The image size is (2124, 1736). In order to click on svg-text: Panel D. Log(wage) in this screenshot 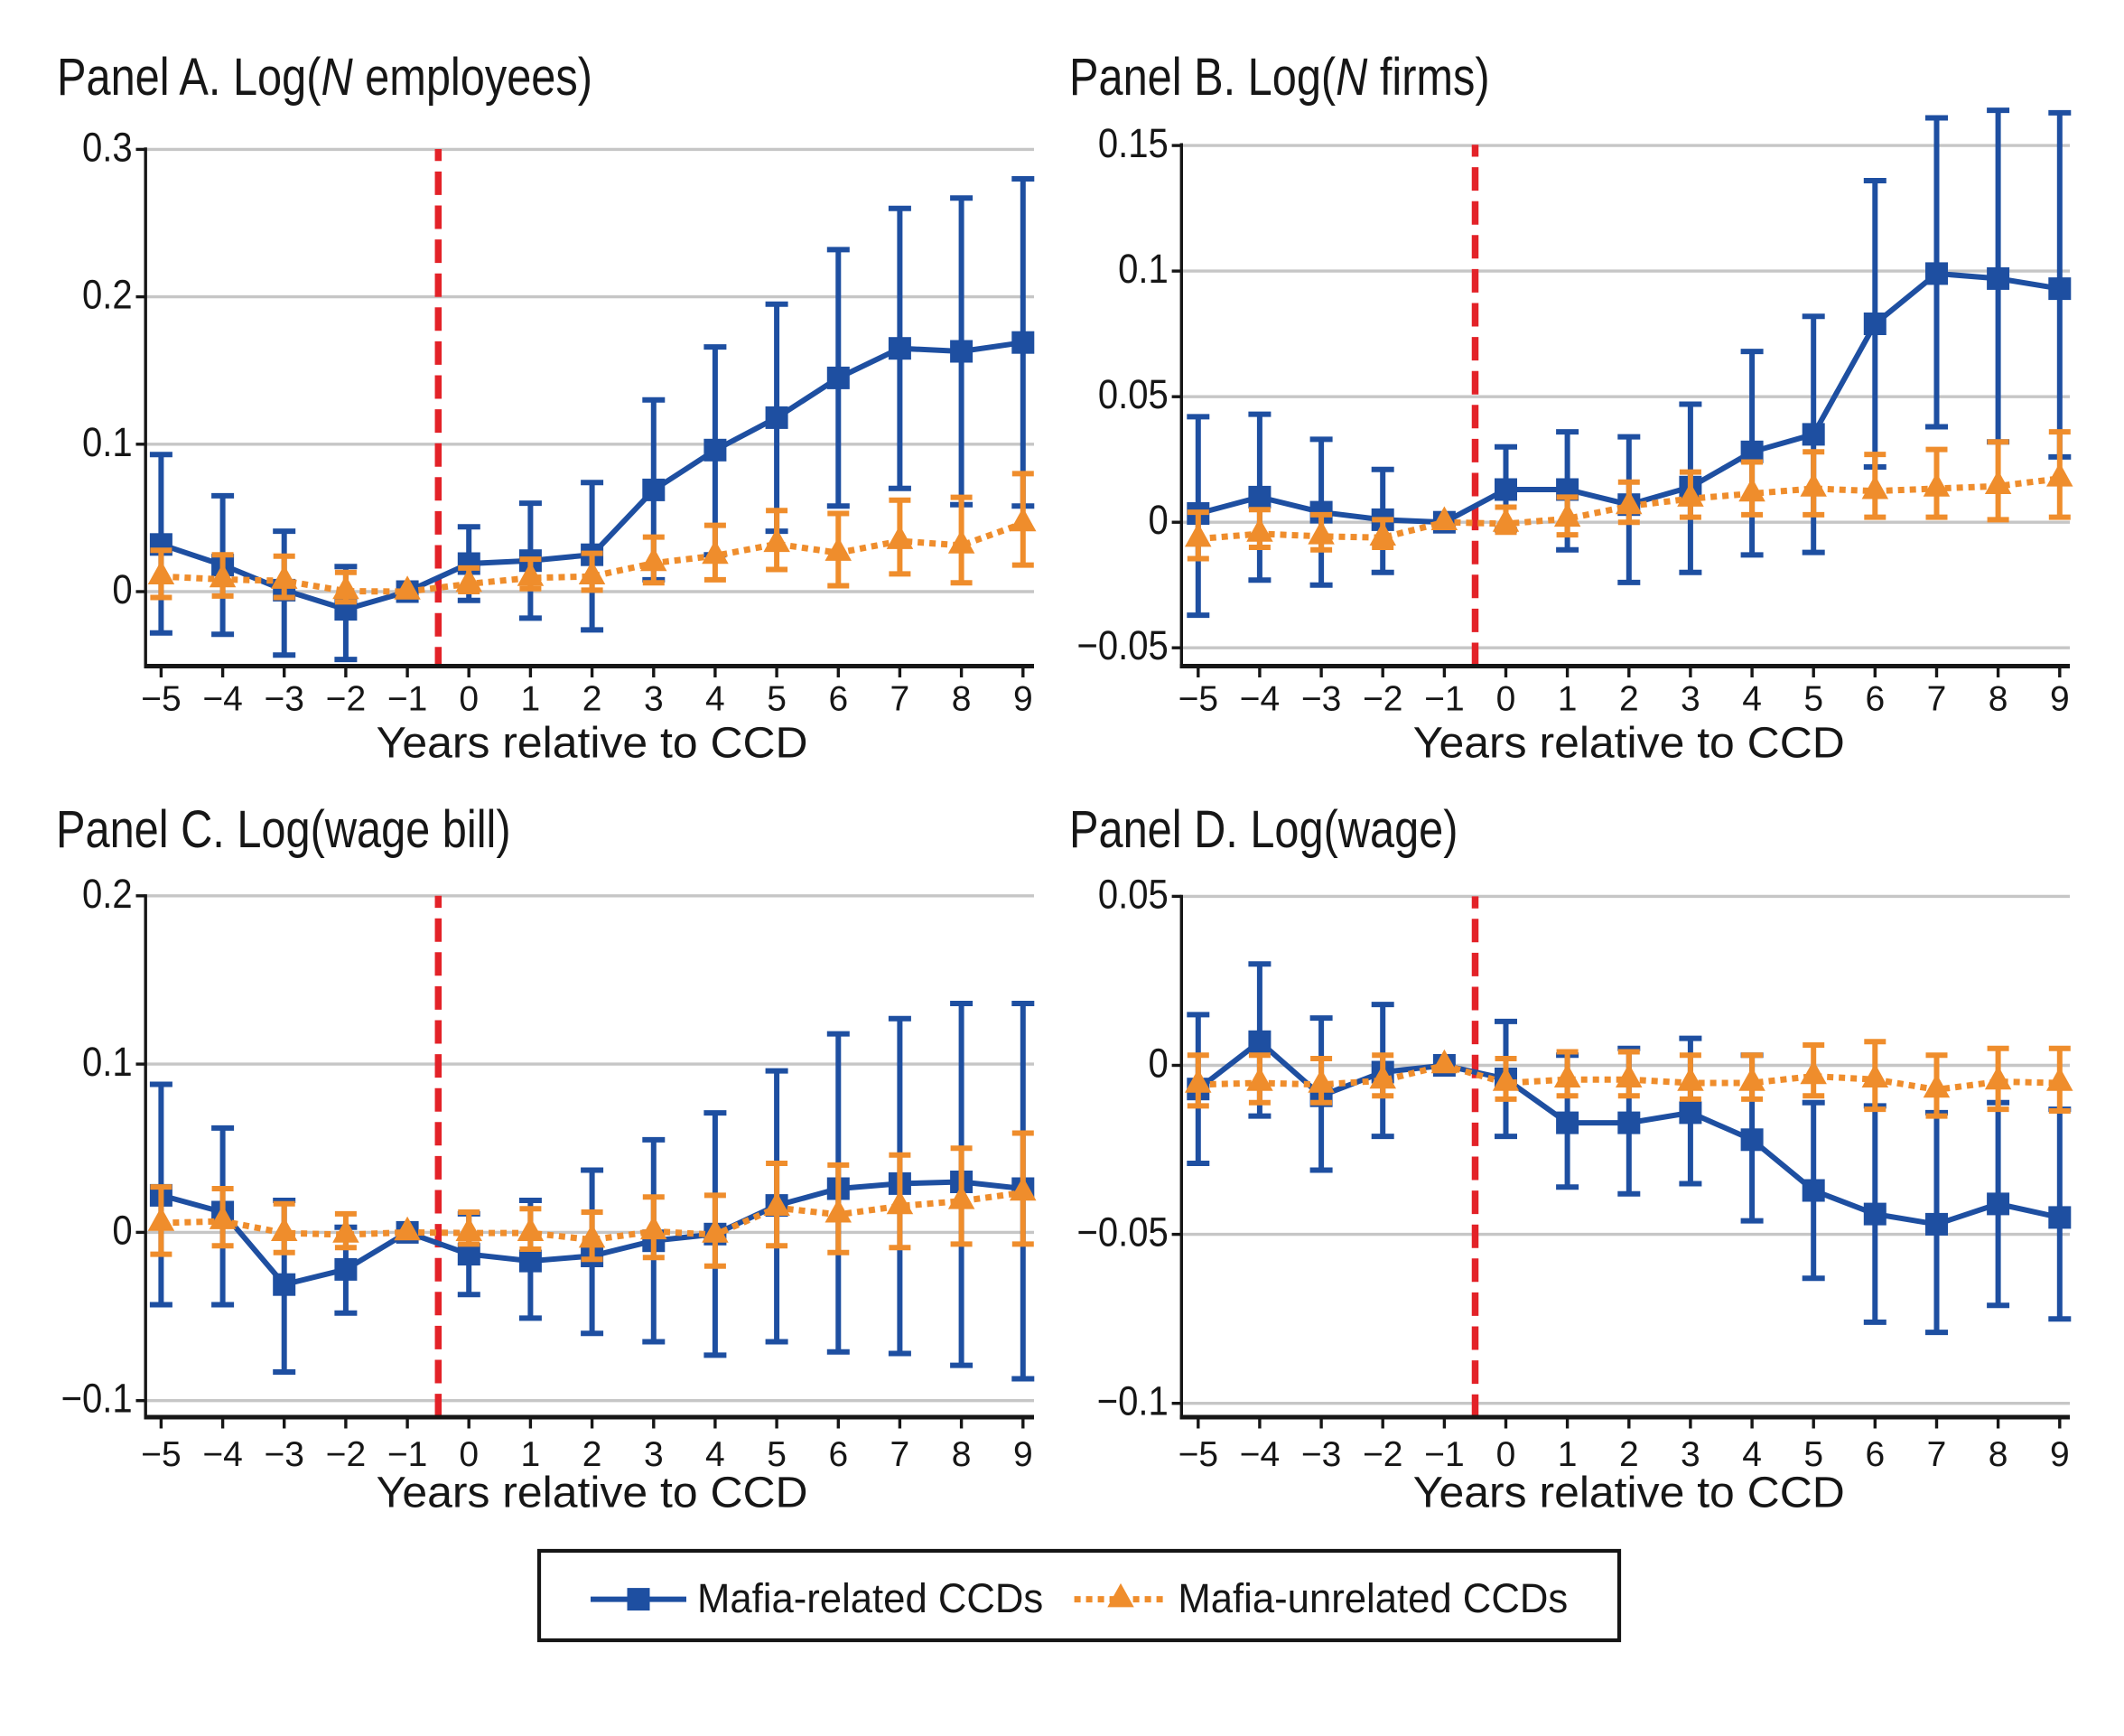, I will do `click(1263, 830)`.